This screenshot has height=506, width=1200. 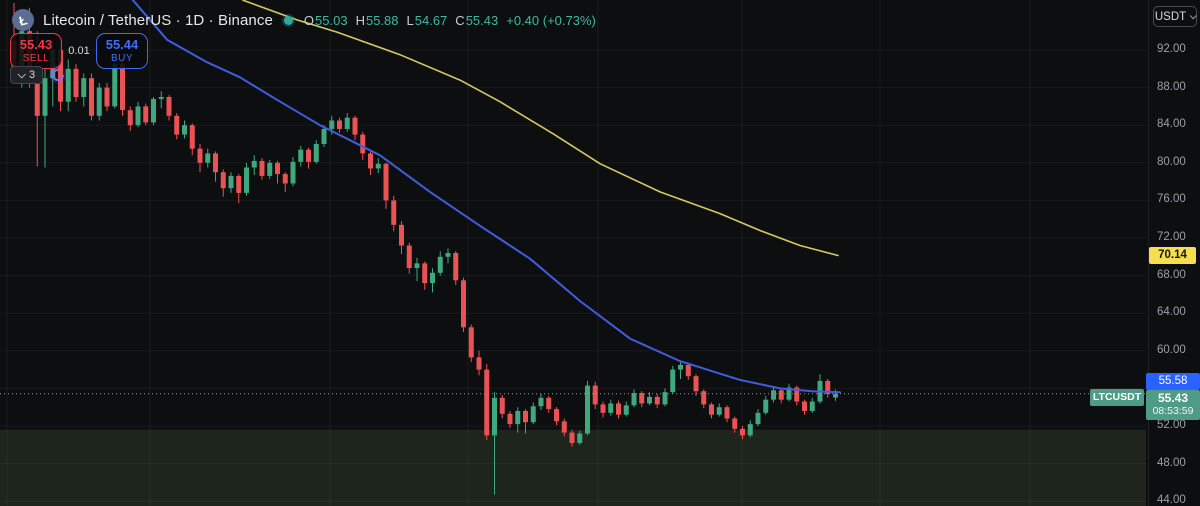 I want to click on low-label: L, so click(x=410, y=20).